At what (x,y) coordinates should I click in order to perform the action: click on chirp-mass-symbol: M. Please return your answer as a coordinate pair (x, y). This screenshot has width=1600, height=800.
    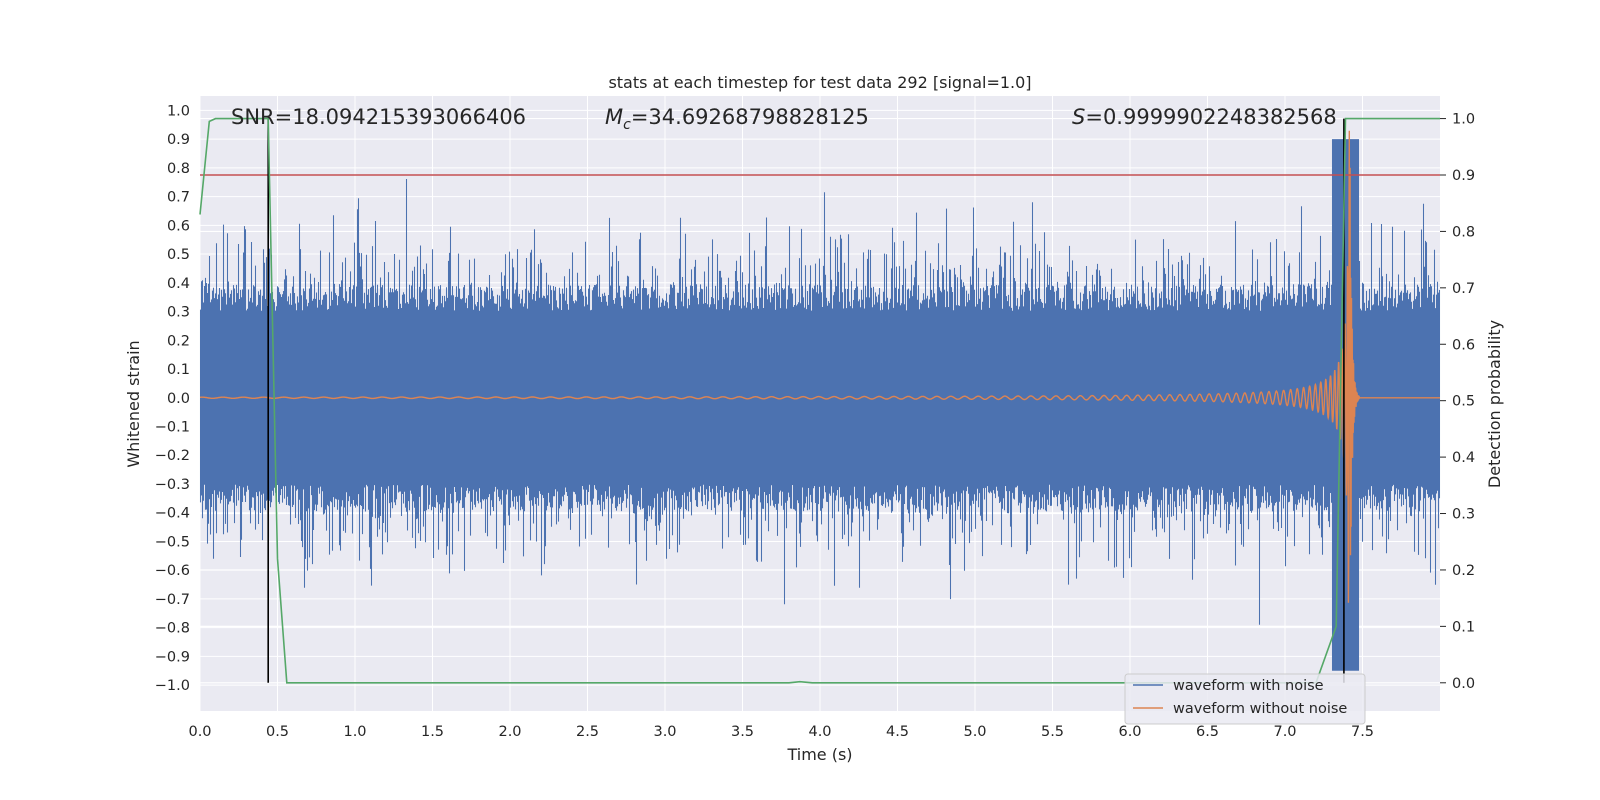
    Looking at the image, I should click on (614, 117).